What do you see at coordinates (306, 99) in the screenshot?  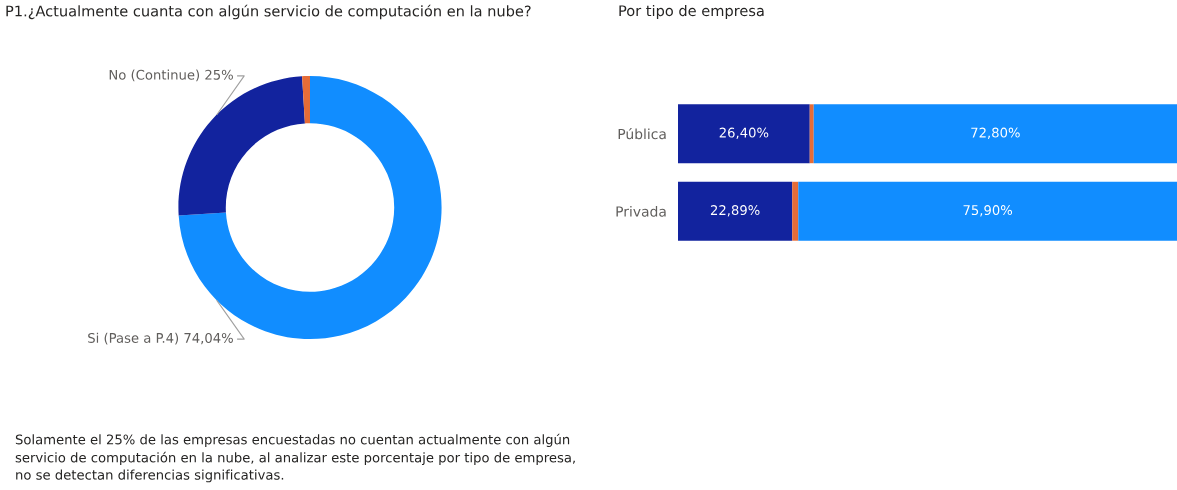 I see `donut-slice` at bounding box center [306, 99].